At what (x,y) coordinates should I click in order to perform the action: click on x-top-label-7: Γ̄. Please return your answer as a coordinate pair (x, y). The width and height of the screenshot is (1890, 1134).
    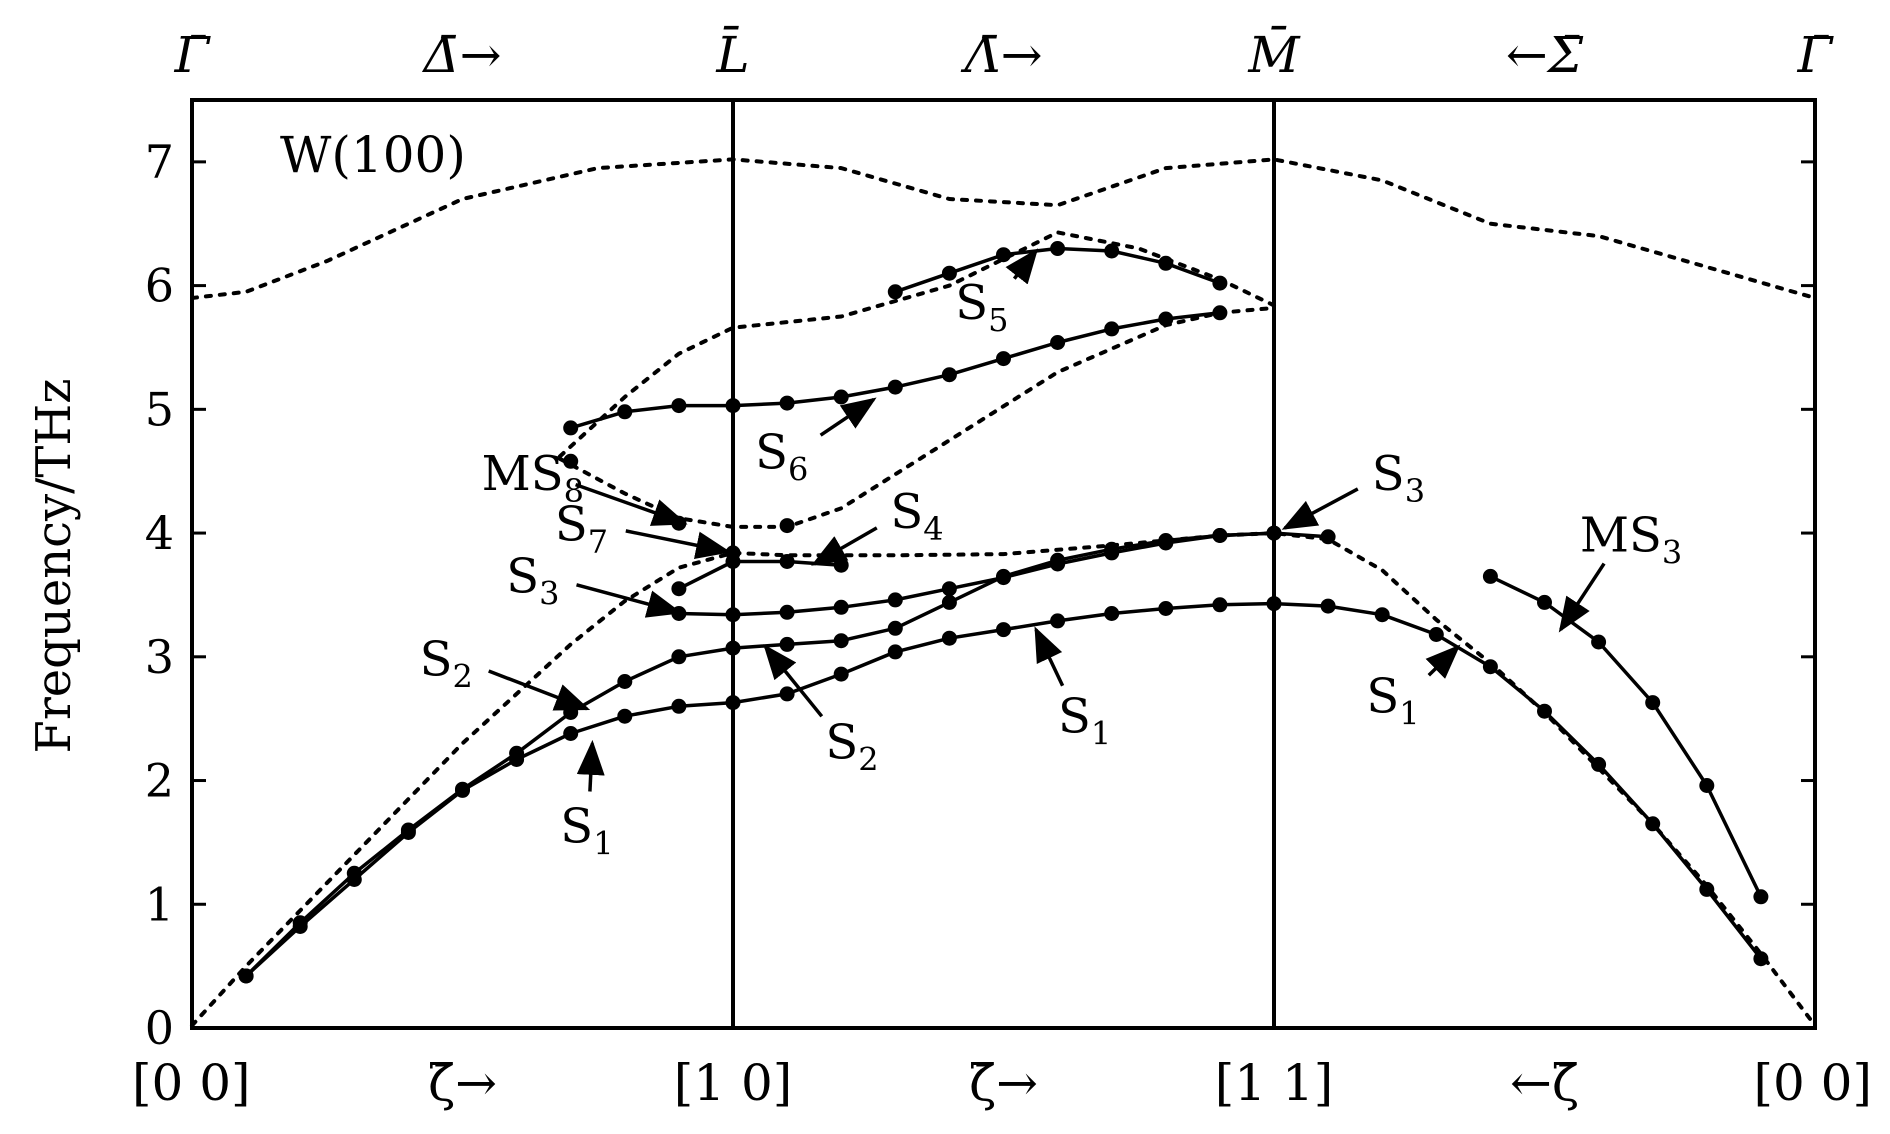
    Looking at the image, I should click on (1816, 55).